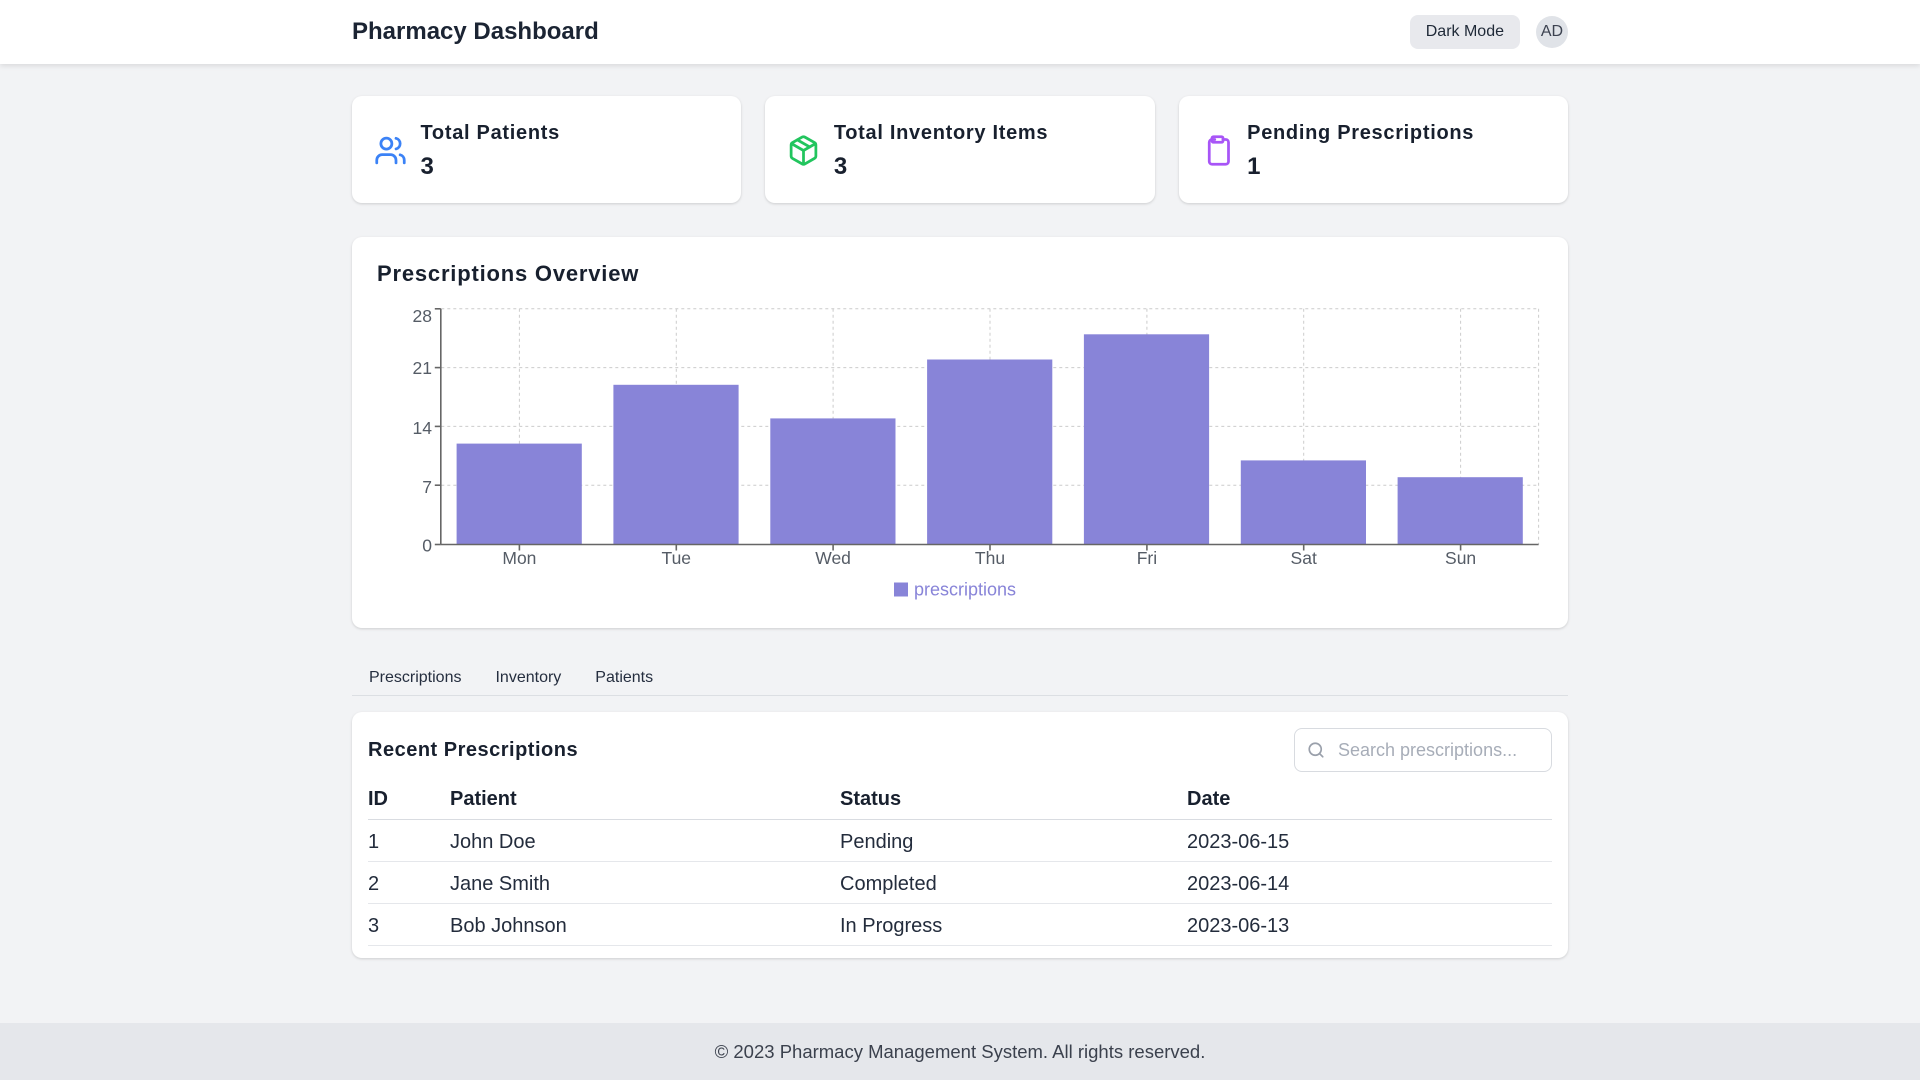 The image size is (1920, 1080). I want to click on svg-text: Thu, so click(990, 558).